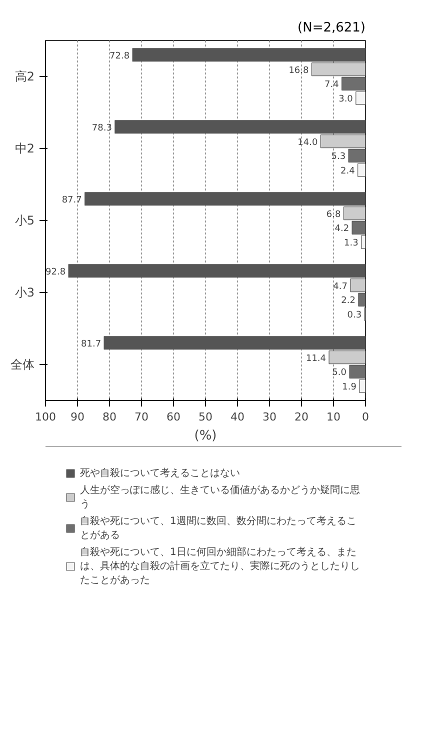  What do you see at coordinates (348, 171) in the screenshot?
I see `data-label: 2.4` at bounding box center [348, 171].